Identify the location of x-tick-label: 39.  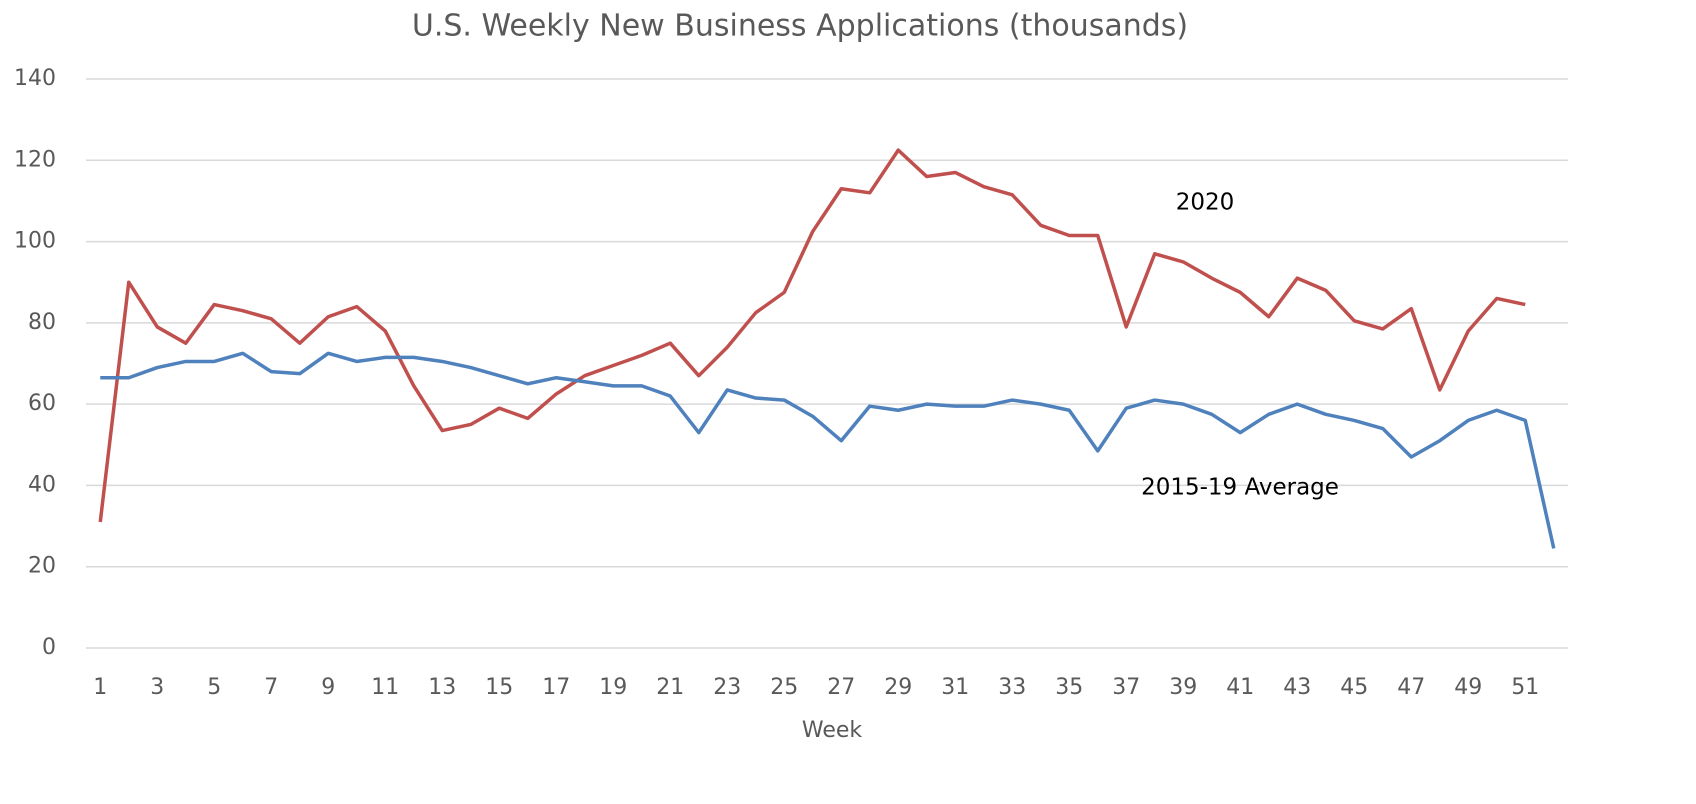
(1183, 687).